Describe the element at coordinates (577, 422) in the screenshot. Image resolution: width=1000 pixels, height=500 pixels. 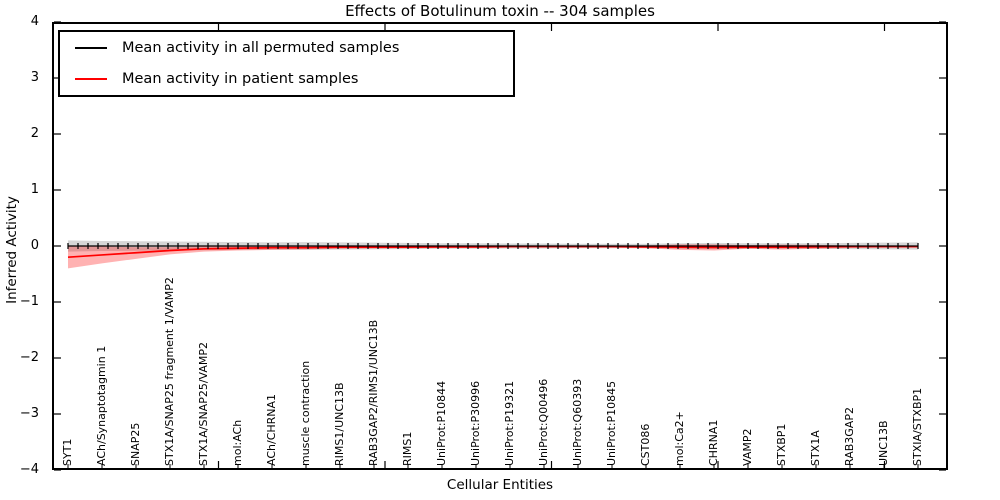
I see `x-tick-label: UniProt:Q60393` at that location.